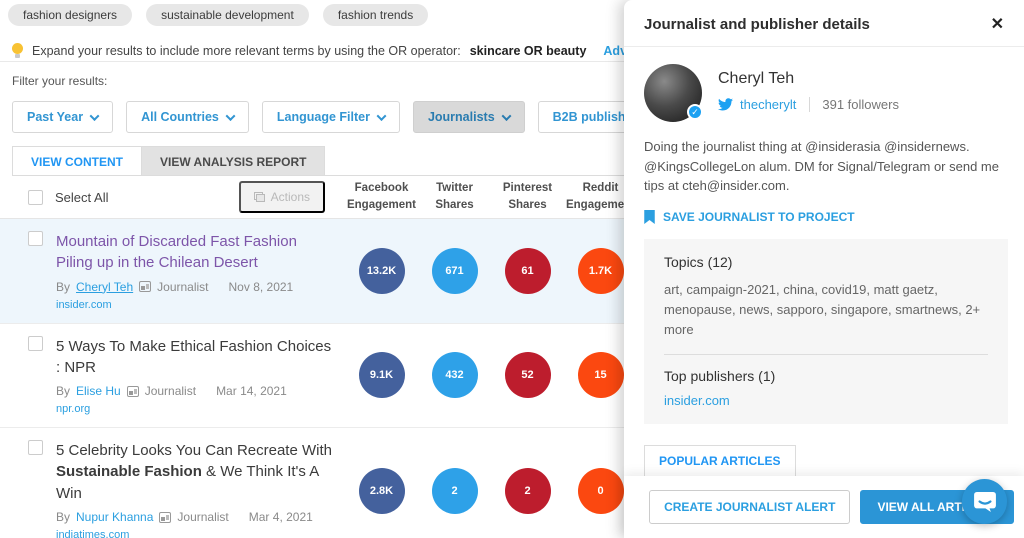 This screenshot has width=1024, height=538. Describe the element at coordinates (84, 304) in the screenshot. I see `domain-link: insider.com` at that location.